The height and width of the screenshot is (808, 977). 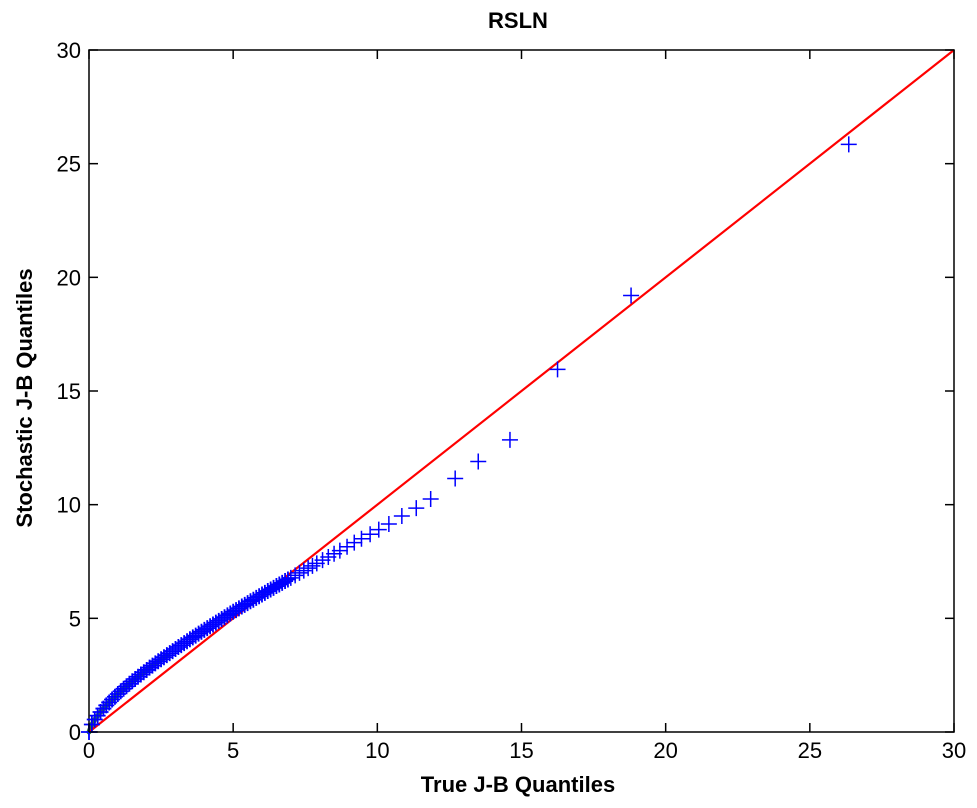 I want to click on dense-band, so click(x=128, y=693).